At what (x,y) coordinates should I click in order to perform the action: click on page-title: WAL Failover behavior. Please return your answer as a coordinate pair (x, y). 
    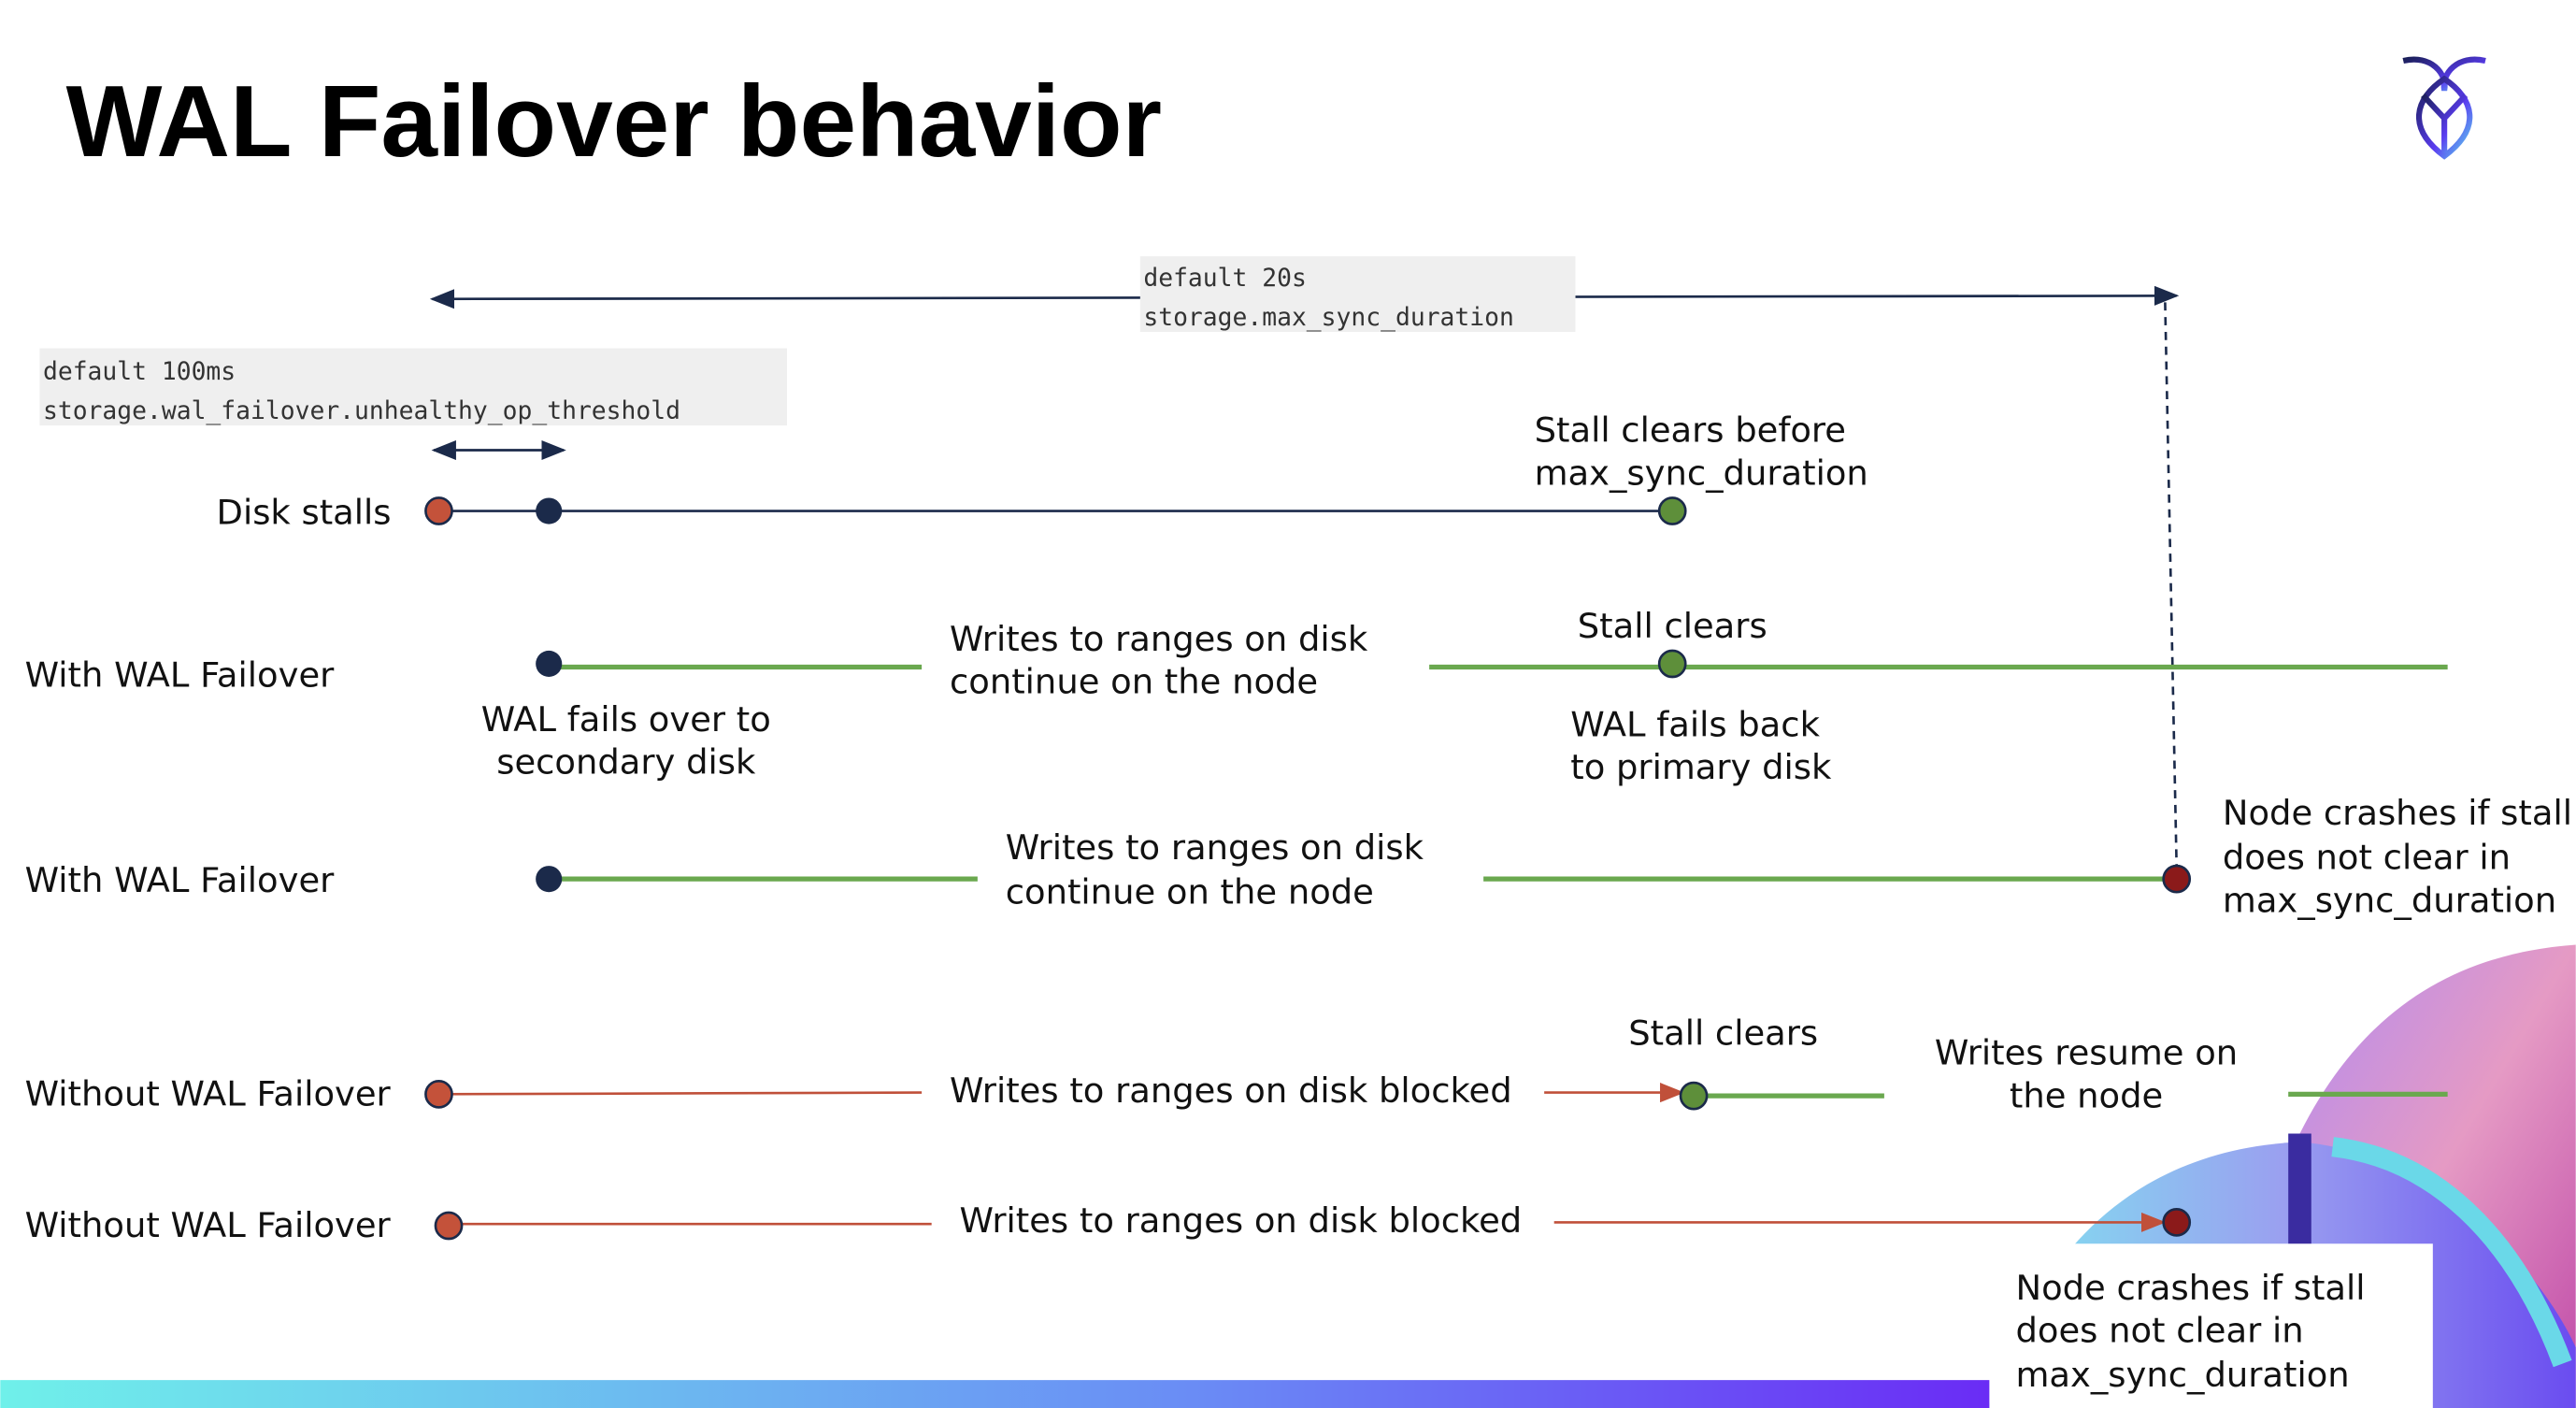
    Looking at the image, I should click on (614, 122).